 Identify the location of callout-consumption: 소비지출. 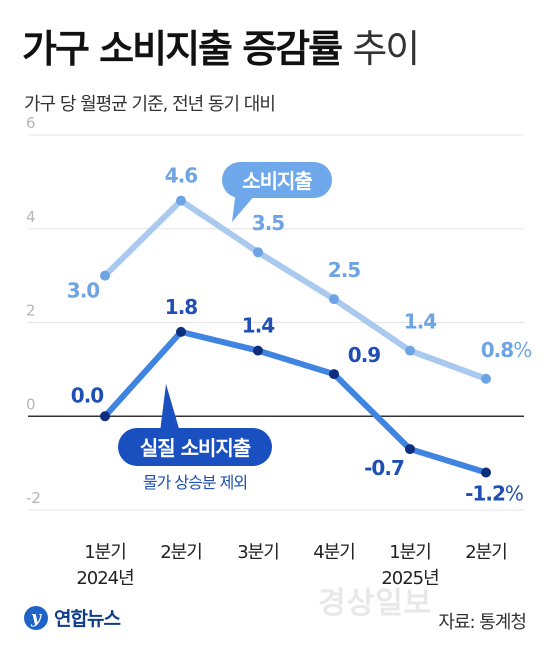
(277, 192).